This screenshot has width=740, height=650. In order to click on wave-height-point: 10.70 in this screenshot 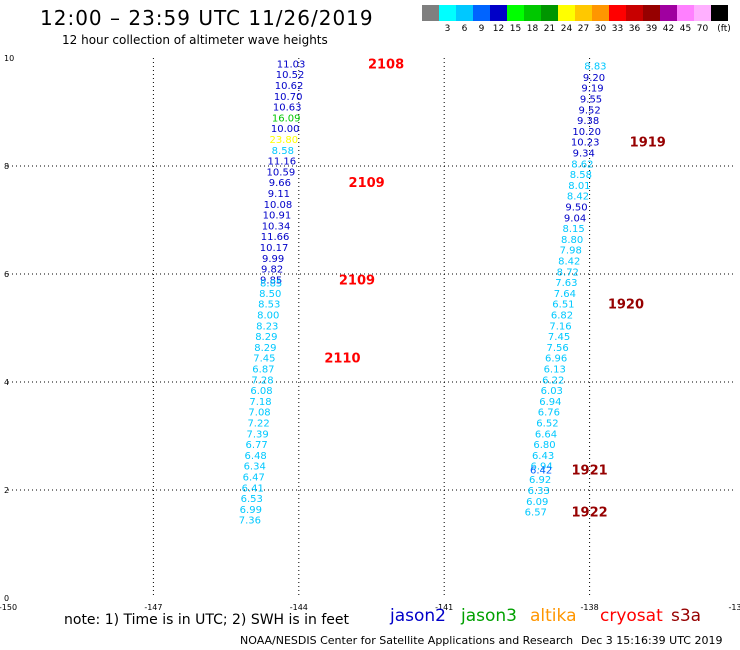, I will do `click(288, 97)`.